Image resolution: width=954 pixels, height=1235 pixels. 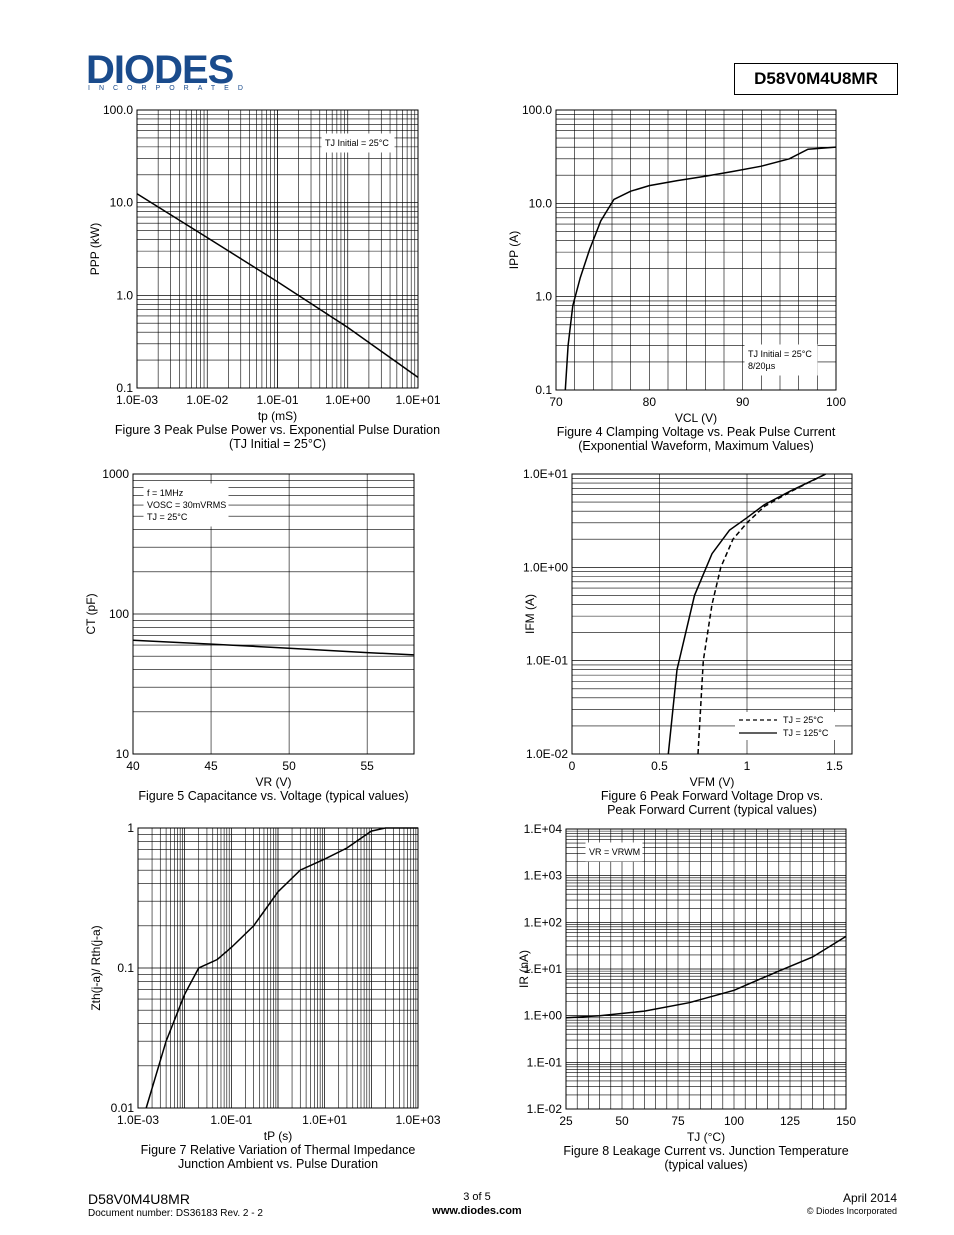 I want to click on fig5-xtick-label: 45, so click(x=211, y=766).